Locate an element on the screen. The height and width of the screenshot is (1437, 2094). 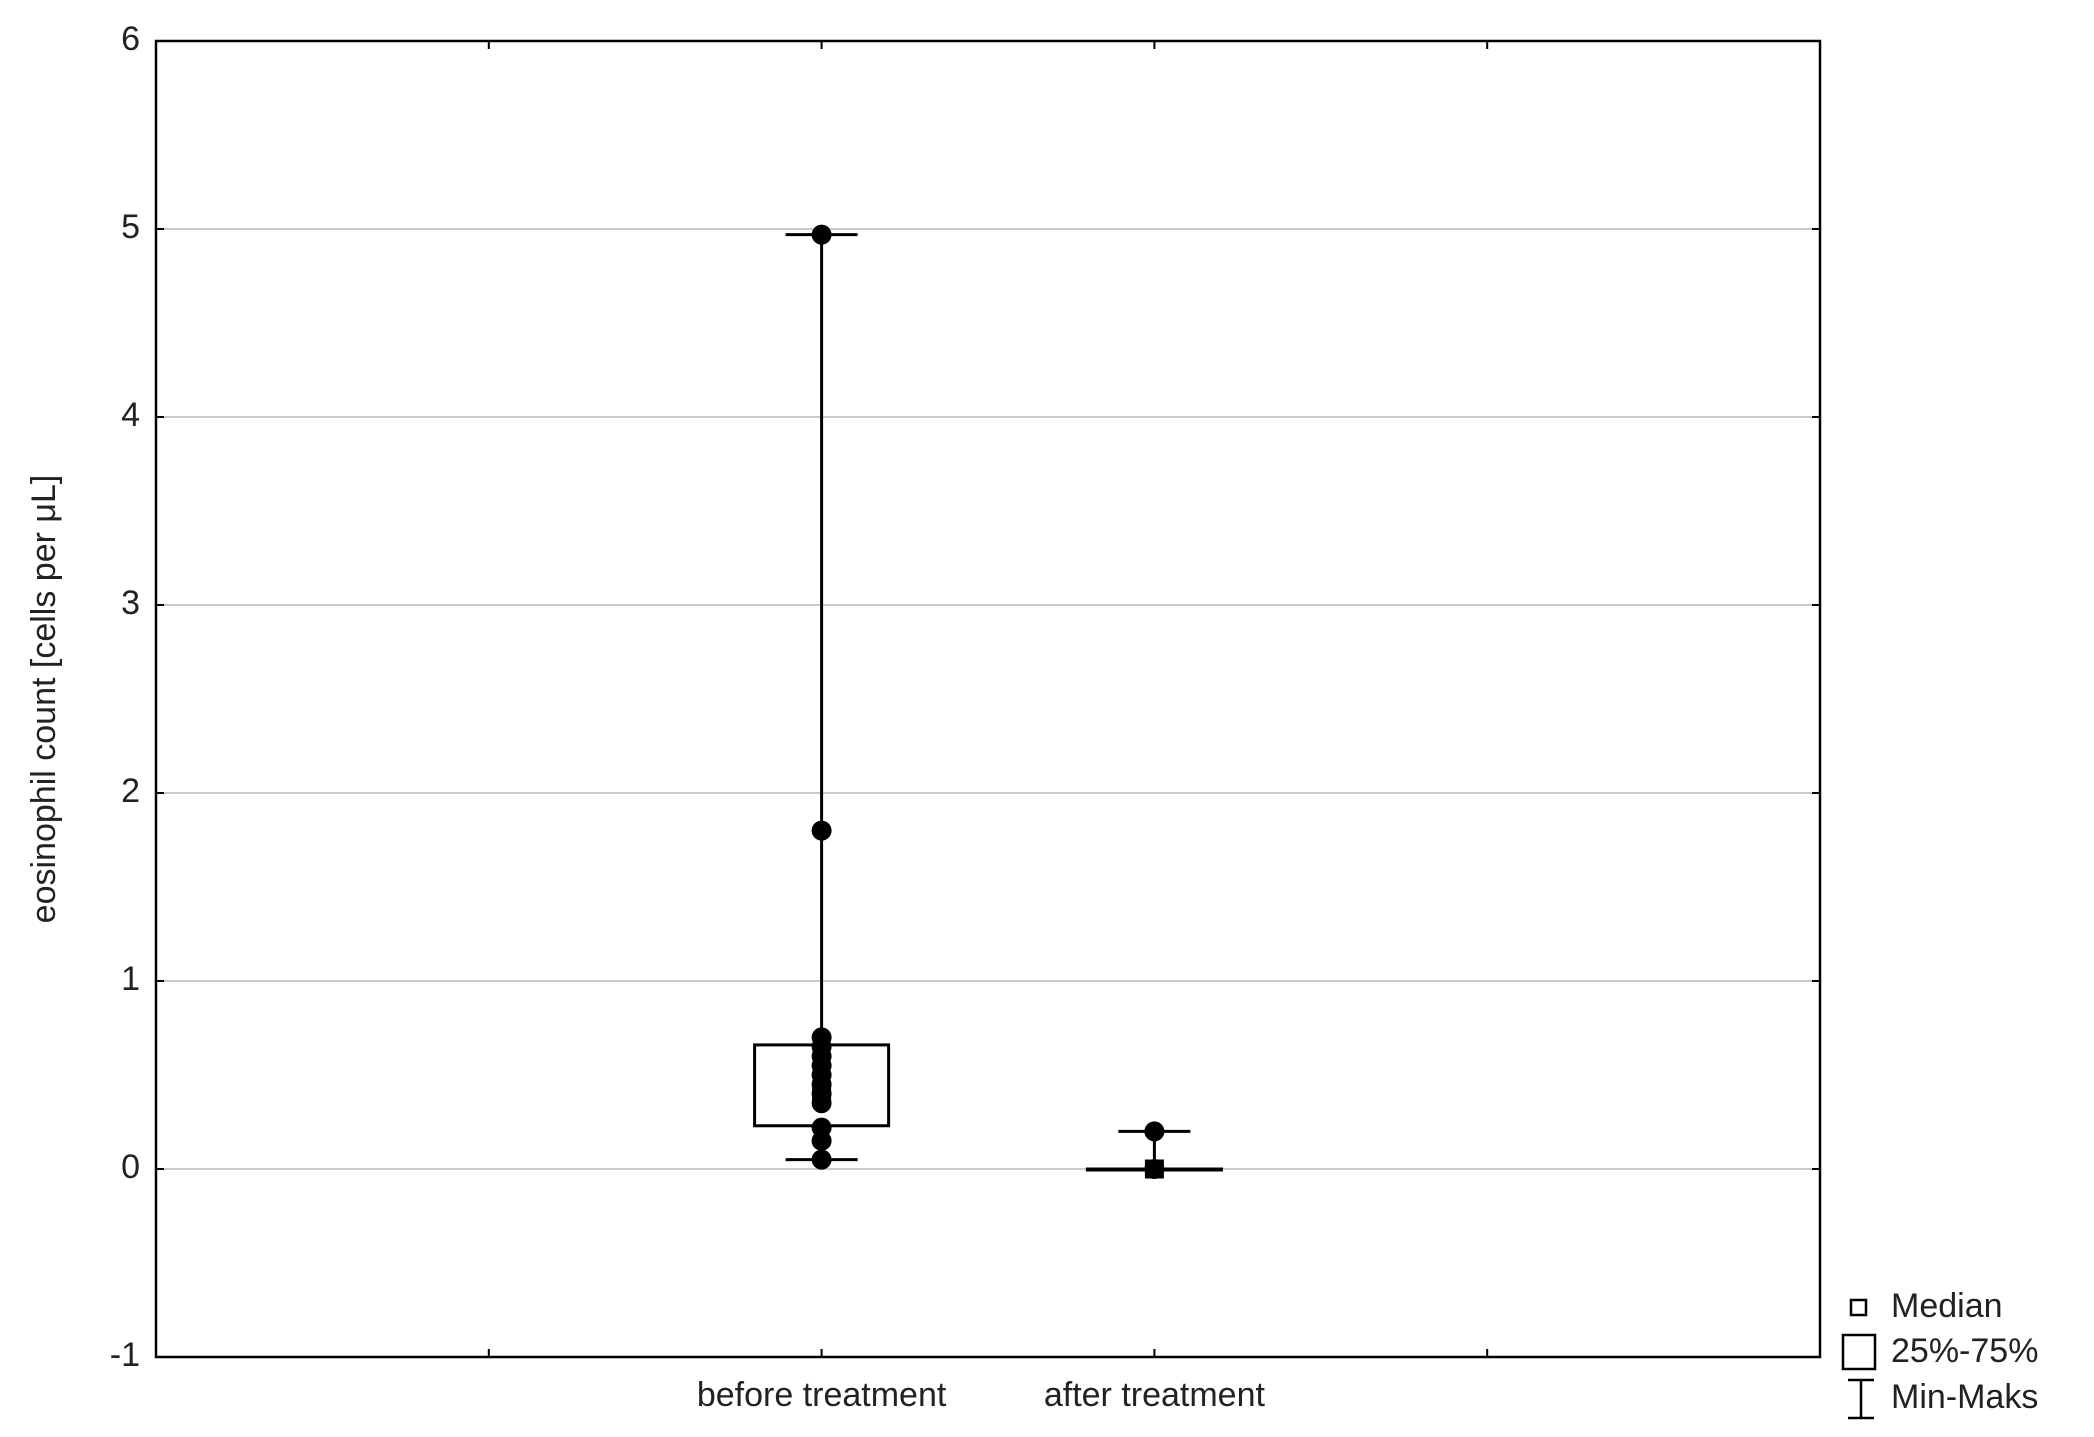
legend-label: 25%-75% is located at coordinates (1964, 1351).